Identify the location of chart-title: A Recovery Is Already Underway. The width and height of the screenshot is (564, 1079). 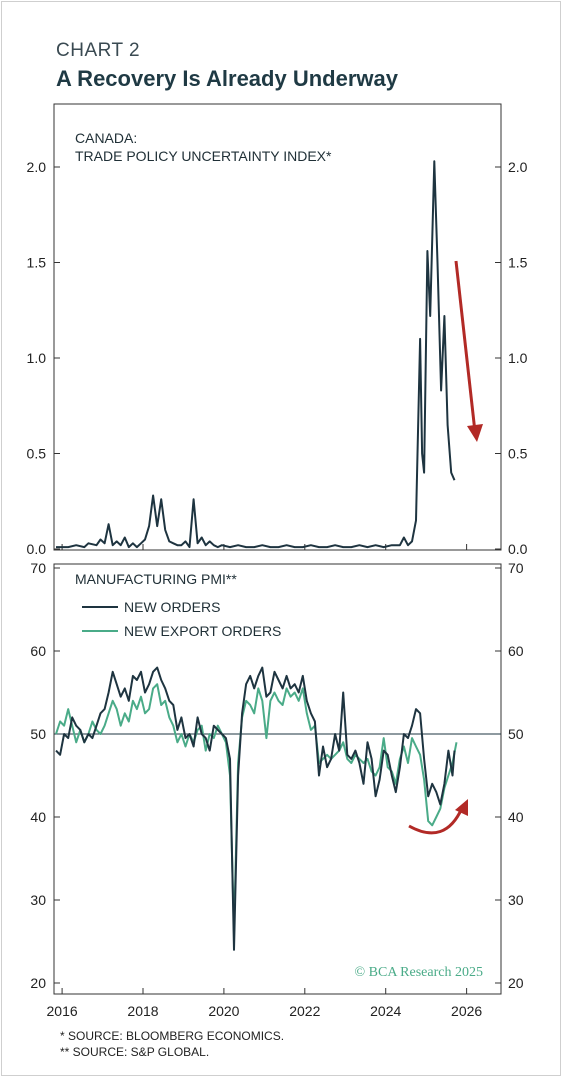
(227, 78).